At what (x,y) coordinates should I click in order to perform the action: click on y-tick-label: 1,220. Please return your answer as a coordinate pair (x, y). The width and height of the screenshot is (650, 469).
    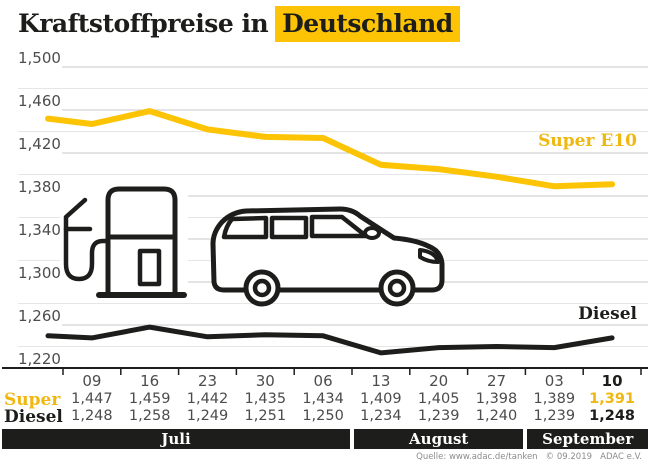
    Looking at the image, I should click on (39, 359).